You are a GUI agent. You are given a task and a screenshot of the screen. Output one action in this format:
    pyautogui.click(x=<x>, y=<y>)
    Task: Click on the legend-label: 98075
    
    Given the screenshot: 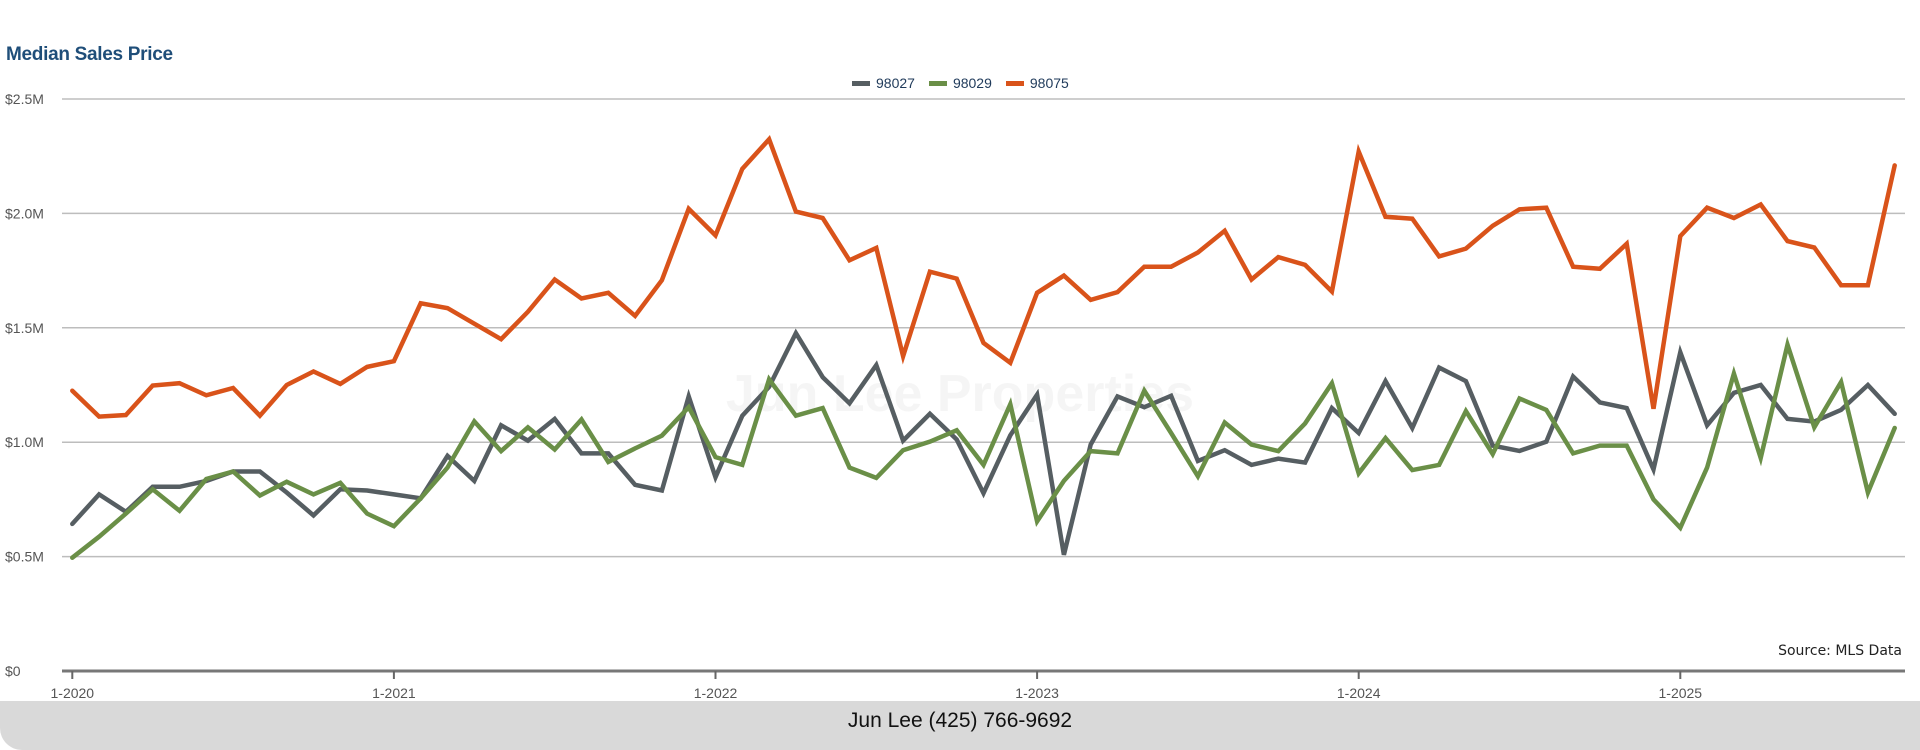 What is the action you would take?
    pyautogui.click(x=1049, y=83)
    